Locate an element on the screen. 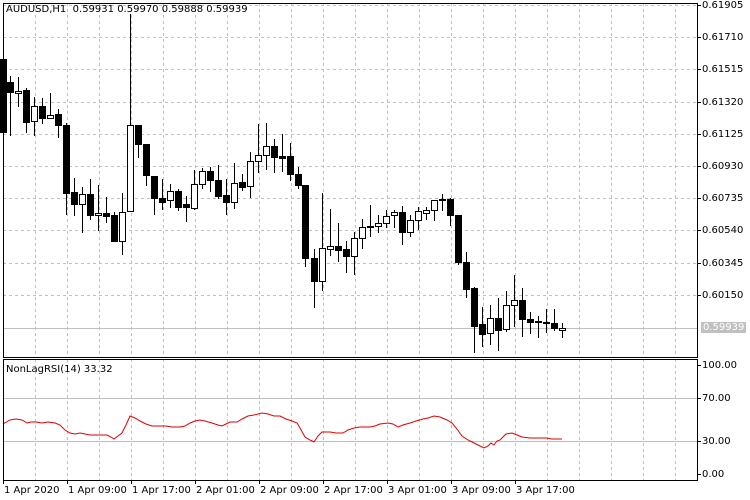  price-tick-label: 0.60735 is located at coordinates (723, 198).